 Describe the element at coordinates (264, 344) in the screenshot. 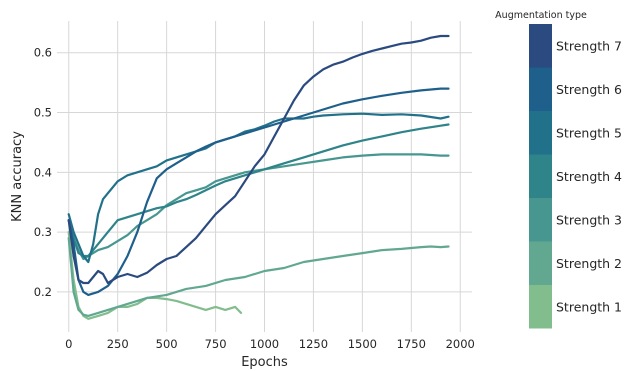

I see `x-tick-label: 1000` at that location.